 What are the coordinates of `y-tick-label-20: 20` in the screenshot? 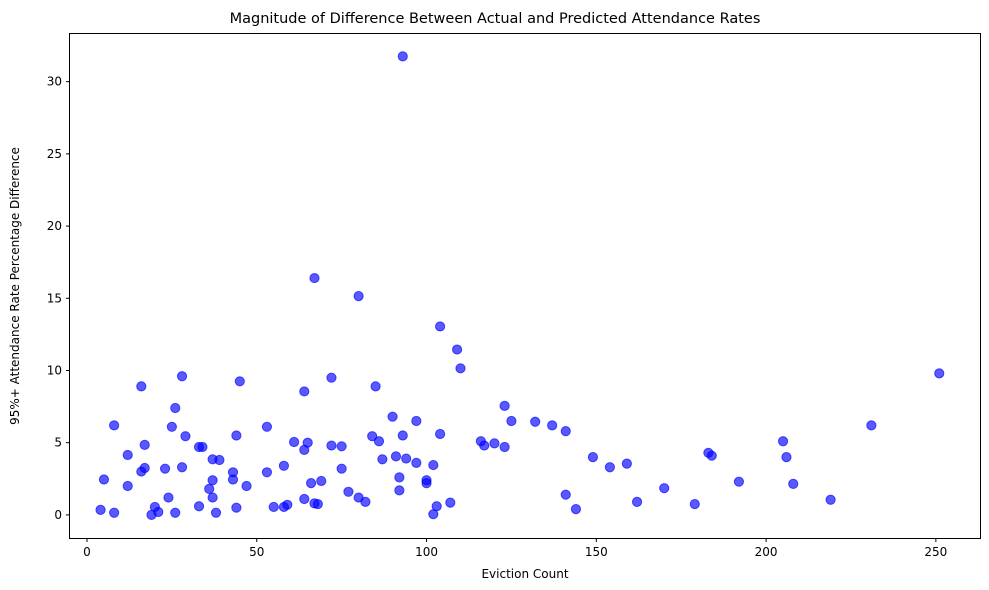 It's located at (54, 226).